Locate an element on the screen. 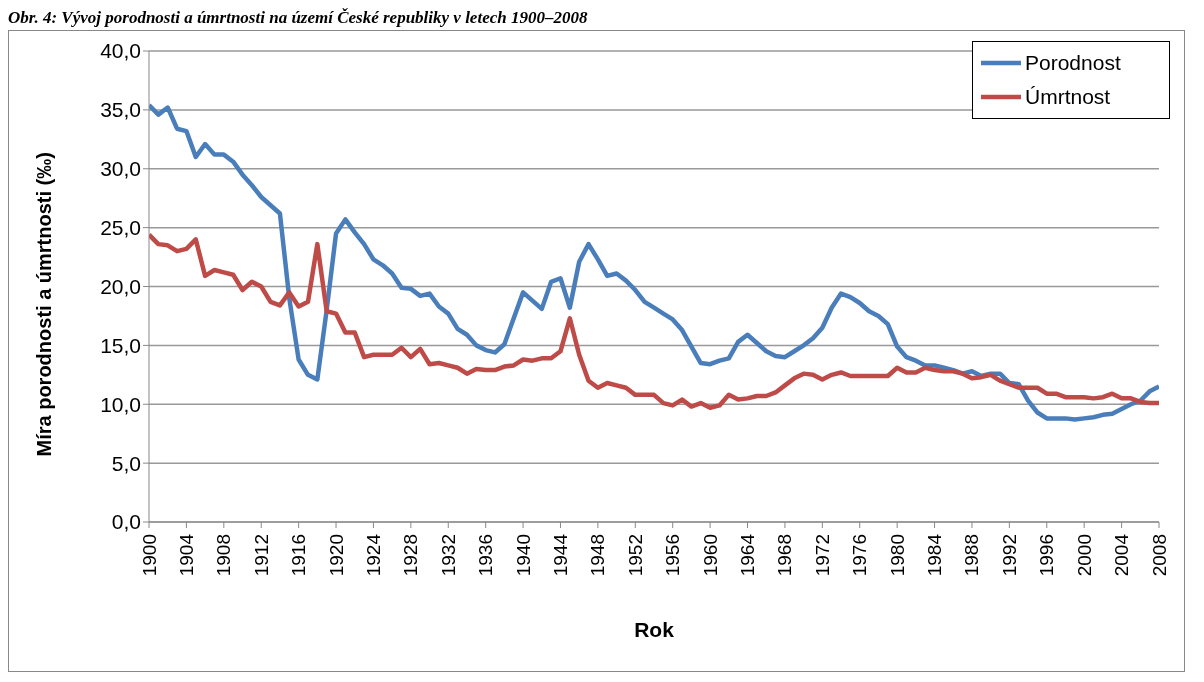  x-tick-label: 1960 is located at coordinates (710, 555).